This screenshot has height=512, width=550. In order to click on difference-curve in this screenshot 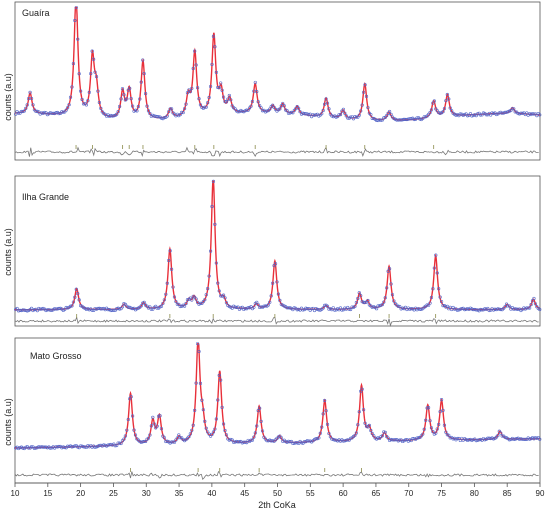, I will do `click(276, 475)`.